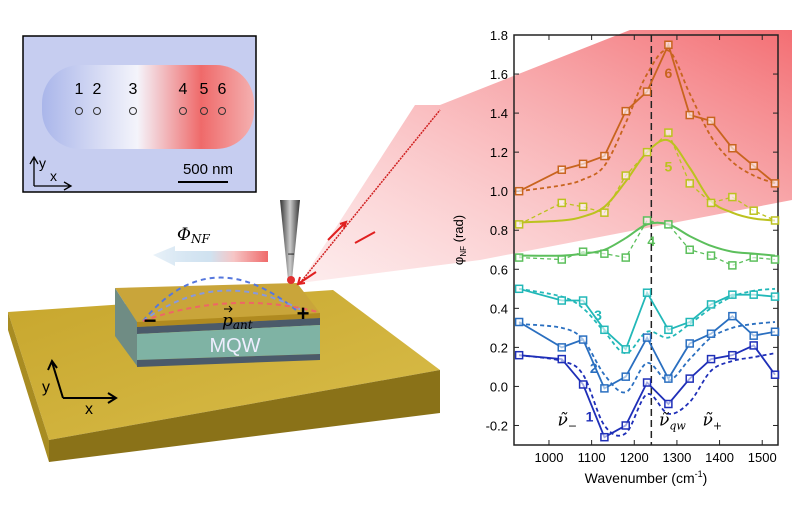 The image size is (792, 512). What do you see at coordinates (228, 309) in the screenshot?
I see `vector-arrow-icon` at bounding box center [228, 309].